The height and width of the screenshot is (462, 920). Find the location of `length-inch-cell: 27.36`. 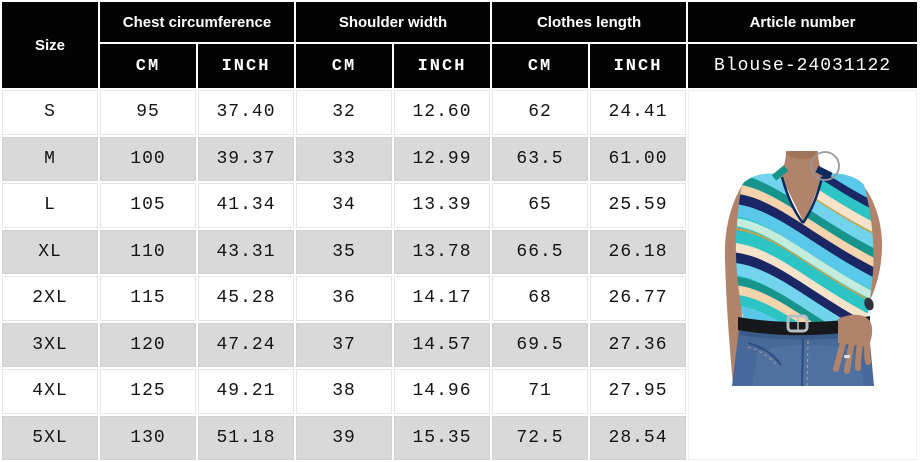

length-inch-cell: 27.36 is located at coordinates (638, 344).